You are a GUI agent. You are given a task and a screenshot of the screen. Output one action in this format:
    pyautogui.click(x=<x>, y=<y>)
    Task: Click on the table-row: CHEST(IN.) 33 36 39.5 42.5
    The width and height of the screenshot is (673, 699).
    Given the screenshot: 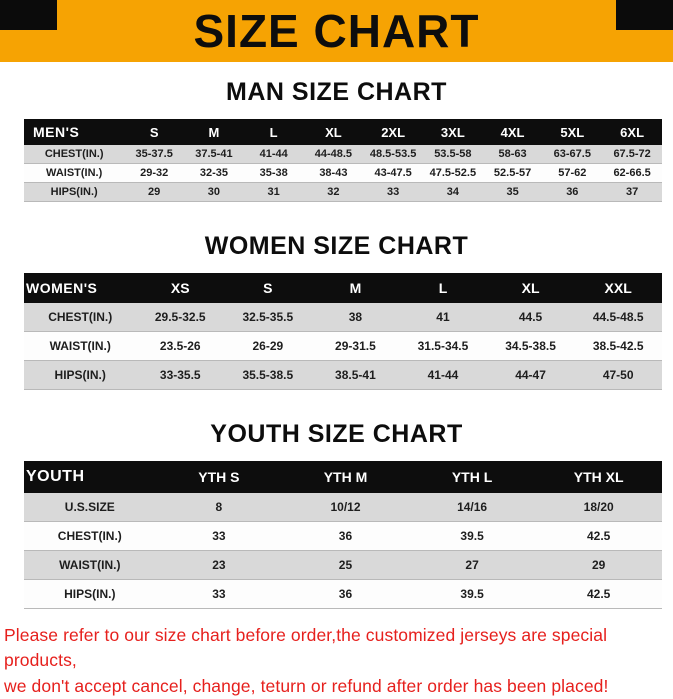 What is the action you would take?
    pyautogui.click(x=343, y=536)
    